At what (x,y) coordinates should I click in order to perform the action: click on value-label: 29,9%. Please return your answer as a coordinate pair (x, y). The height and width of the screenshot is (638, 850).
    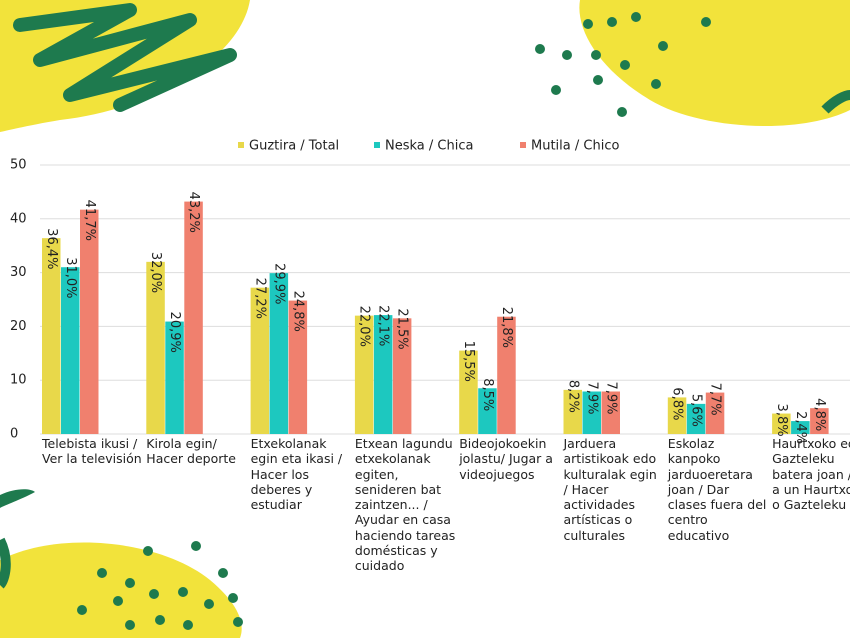
    Looking at the image, I should click on (278, 283).